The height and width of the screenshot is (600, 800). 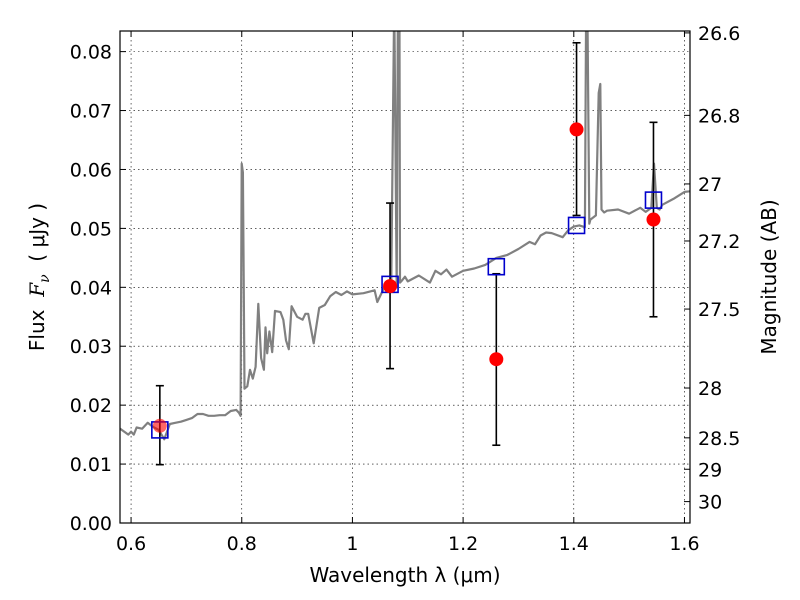 What do you see at coordinates (463, 544) in the screenshot?
I see `x-tick-label: 1.2` at bounding box center [463, 544].